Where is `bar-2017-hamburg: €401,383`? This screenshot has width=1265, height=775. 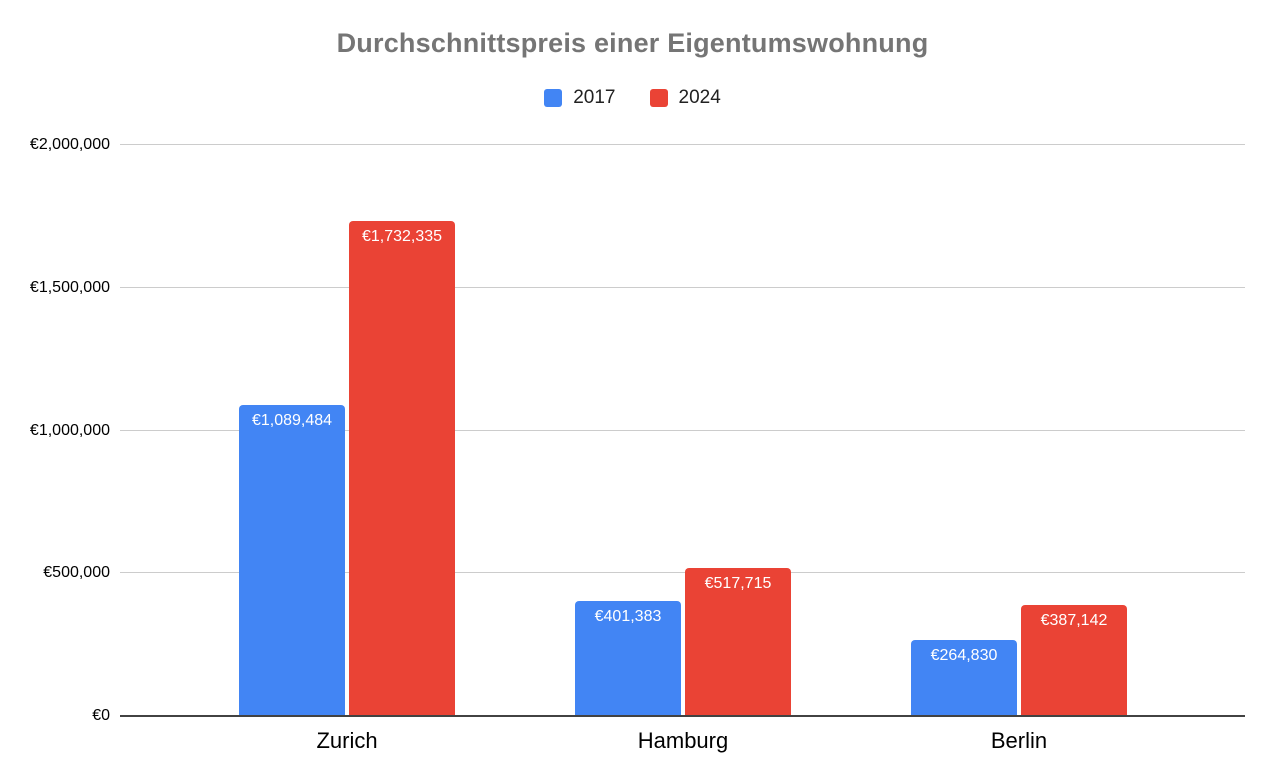
bar-2017-hamburg: €401,383 is located at coordinates (628, 658).